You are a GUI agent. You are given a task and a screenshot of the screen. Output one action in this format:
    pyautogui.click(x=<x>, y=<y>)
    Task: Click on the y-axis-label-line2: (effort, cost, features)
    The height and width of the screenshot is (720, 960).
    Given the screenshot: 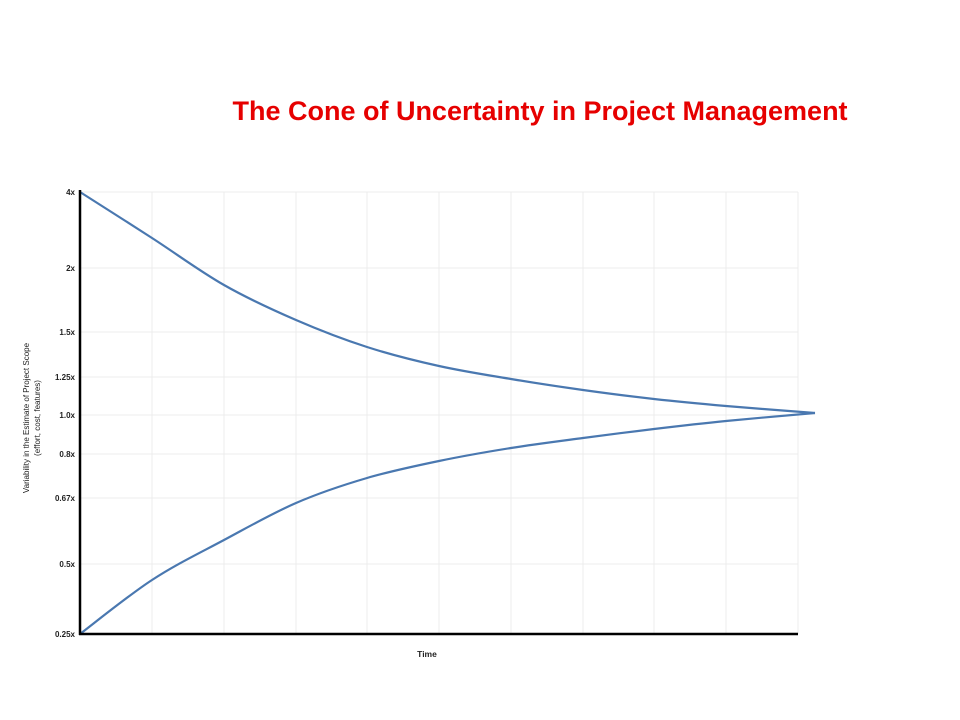 What is the action you would take?
    pyautogui.click(x=37, y=418)
    